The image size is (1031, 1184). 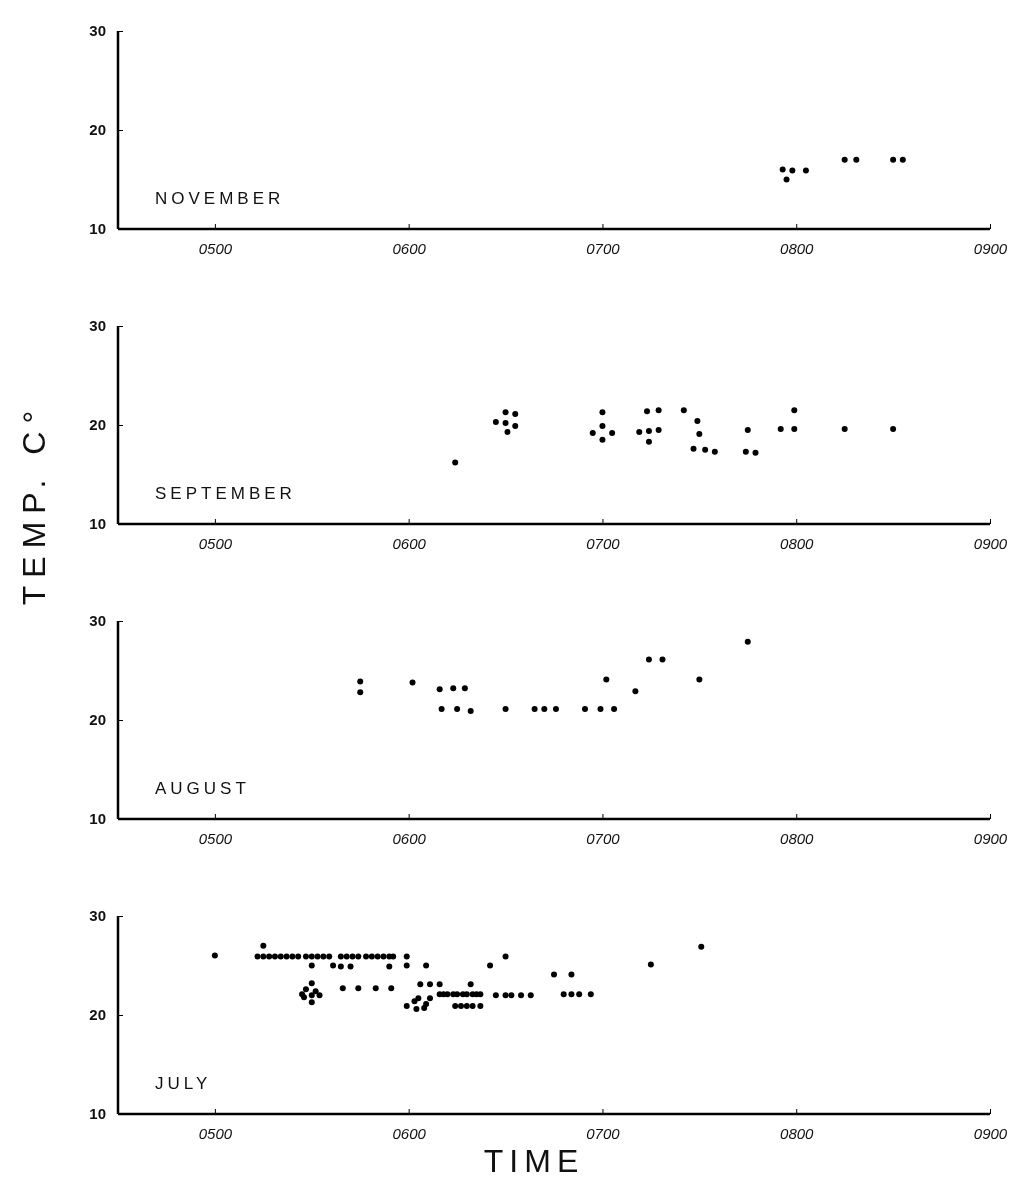 I want to click on text: SEPTEMBER, so click(x=225, y=493).